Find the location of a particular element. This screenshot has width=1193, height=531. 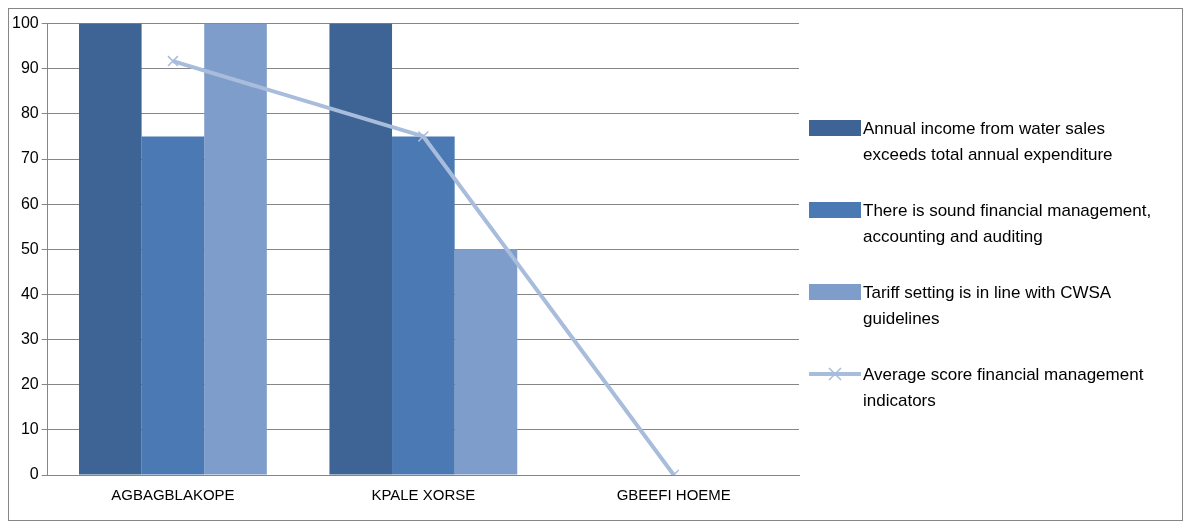

y-tick-label: 50 is located at coordinates (29, 248).